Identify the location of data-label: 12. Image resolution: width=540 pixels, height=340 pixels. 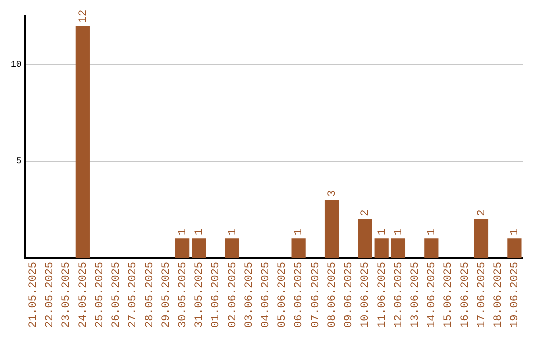
(84, 17).